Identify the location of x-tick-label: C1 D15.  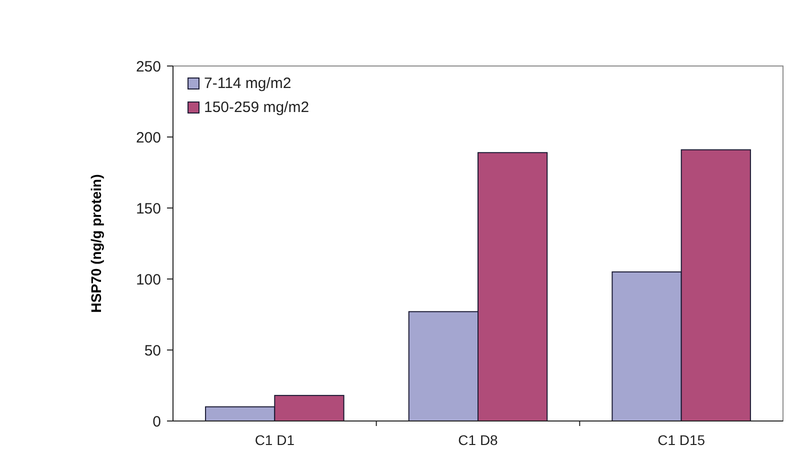
(682, 440).